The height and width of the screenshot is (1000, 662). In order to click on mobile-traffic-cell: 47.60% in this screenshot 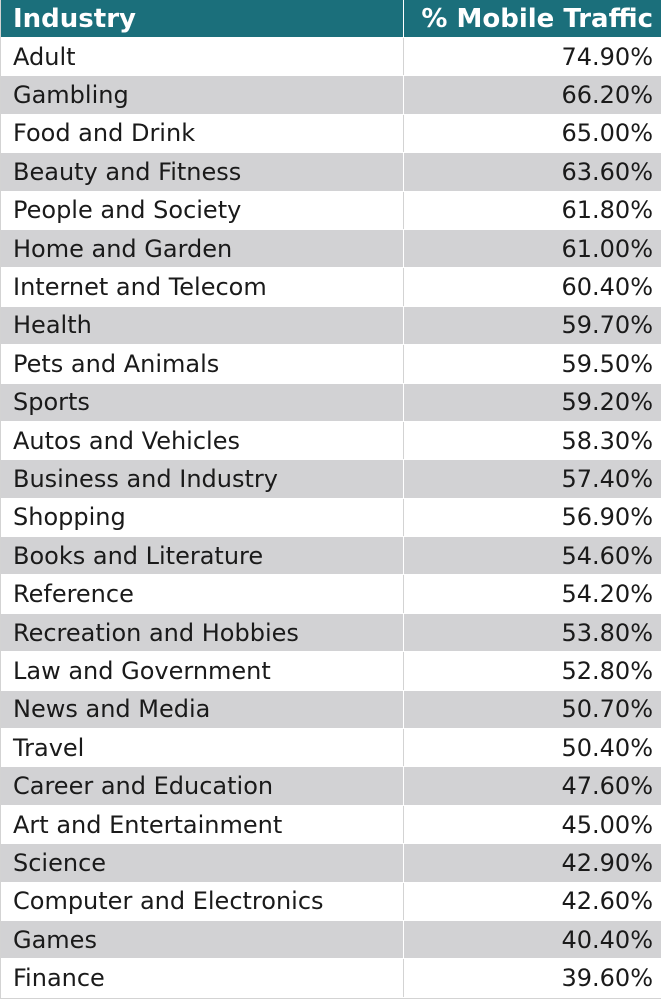, I will do `click(532, 786)`.